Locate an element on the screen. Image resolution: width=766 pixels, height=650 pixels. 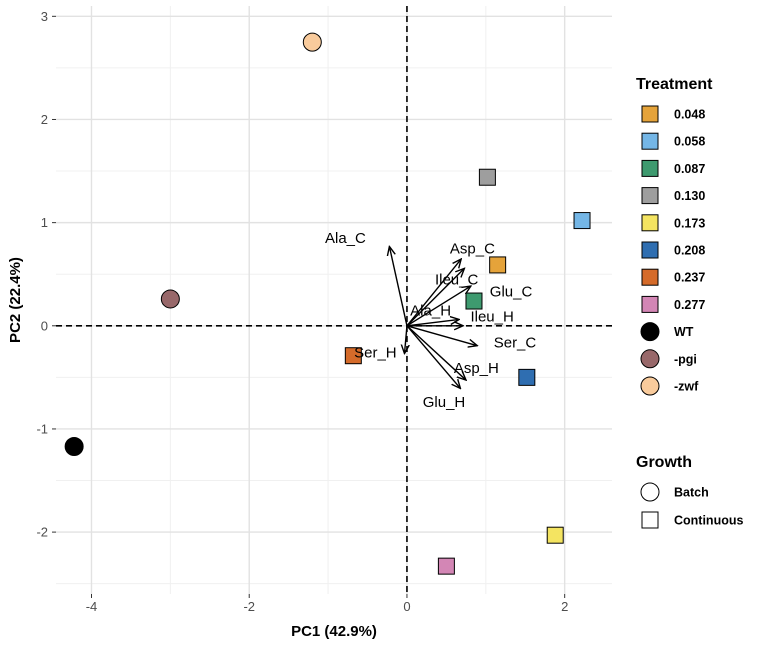
point-zwf is located at coordinates (312, 42).